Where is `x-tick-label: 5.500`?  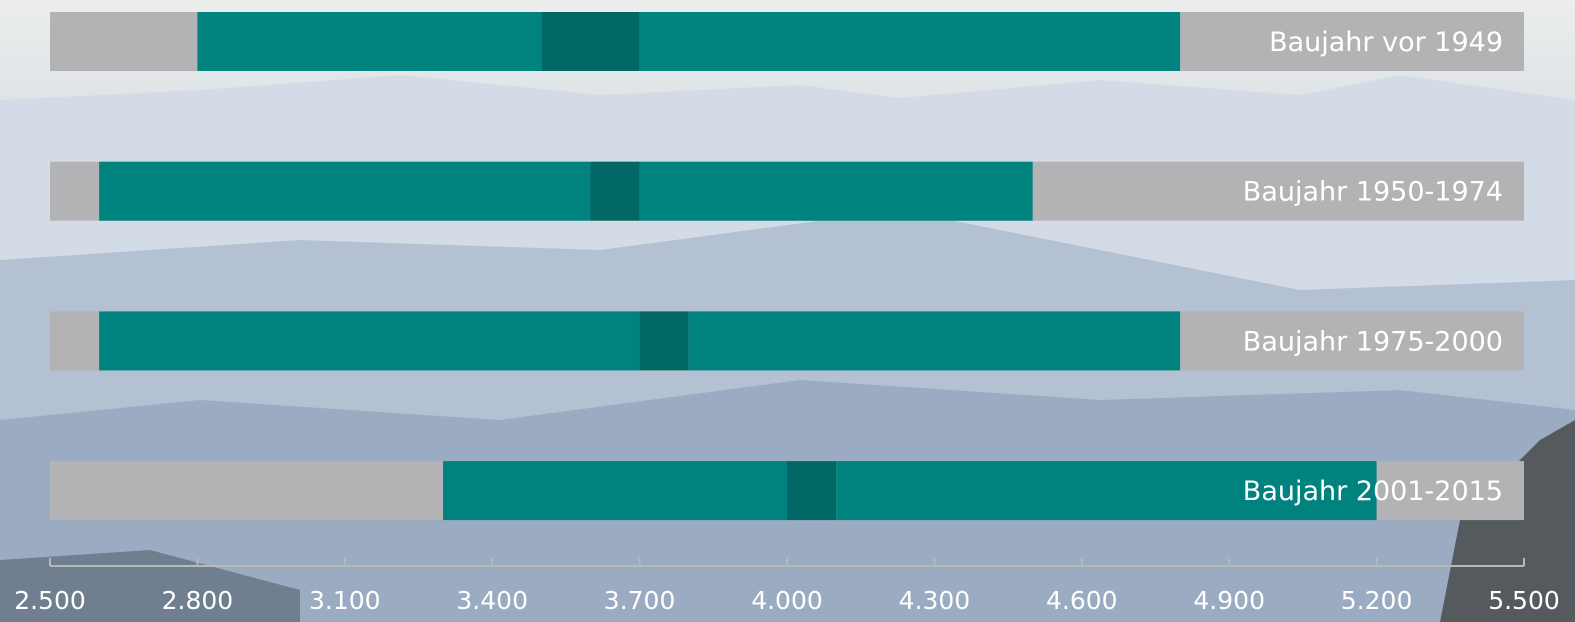
x-tick-label: 5.500 is located at coordinates (1524, 600).